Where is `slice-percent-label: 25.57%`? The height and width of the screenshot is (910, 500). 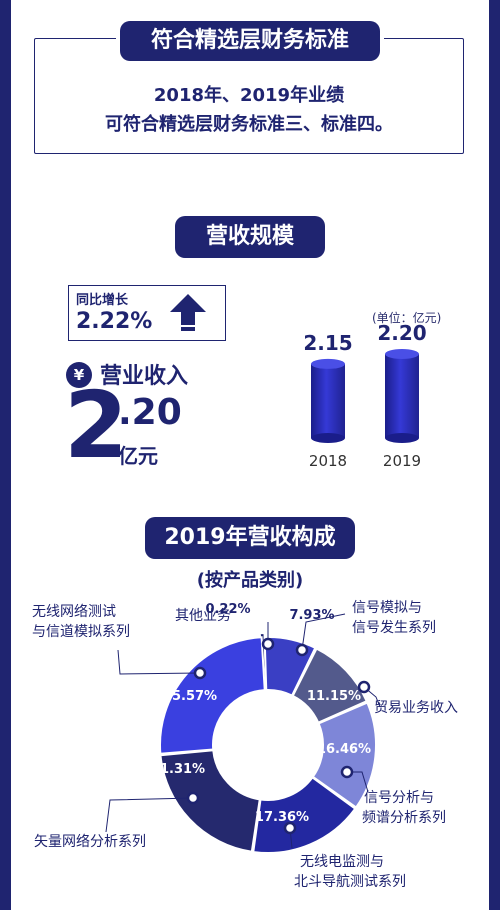
slice-percent-label: 25.57% is located at coordinates (190, 696).